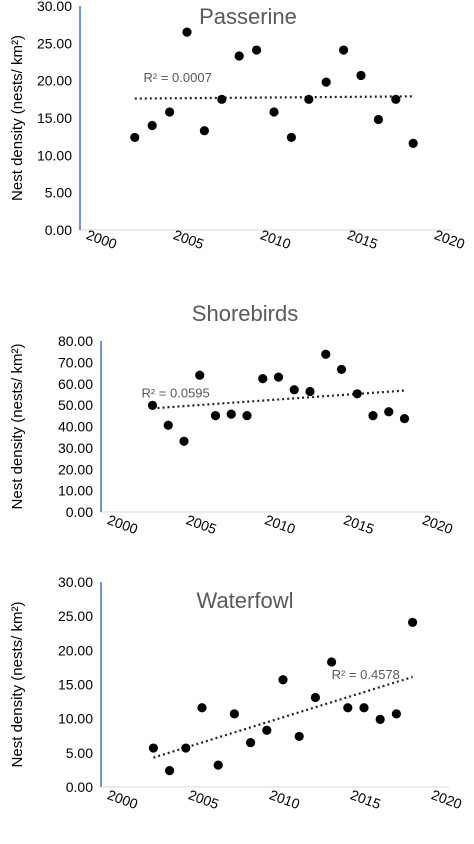 Image resolution: width=474 pixels, height=844 pixels. Describe the element at coordinates (75, 405) in the screenshot. I see `y-tick-label: 50.00` at that location.